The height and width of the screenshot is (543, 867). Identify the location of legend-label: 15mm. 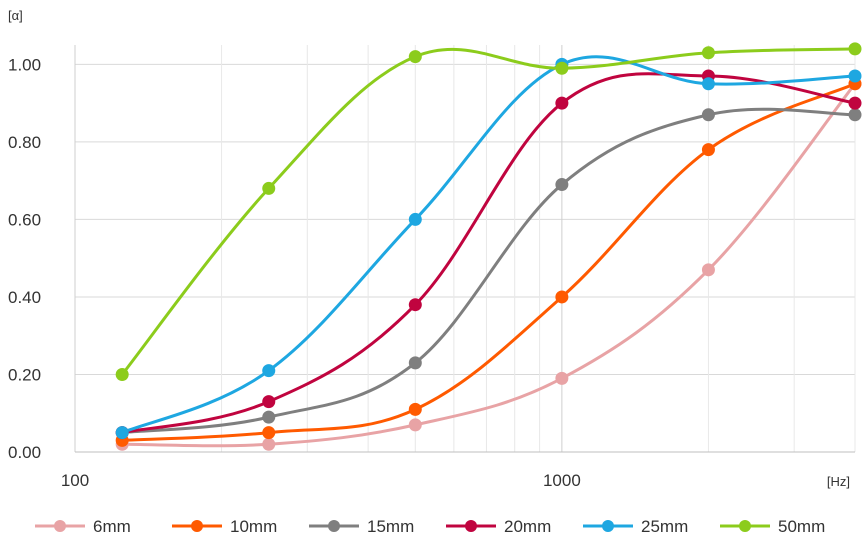
(390, 526).